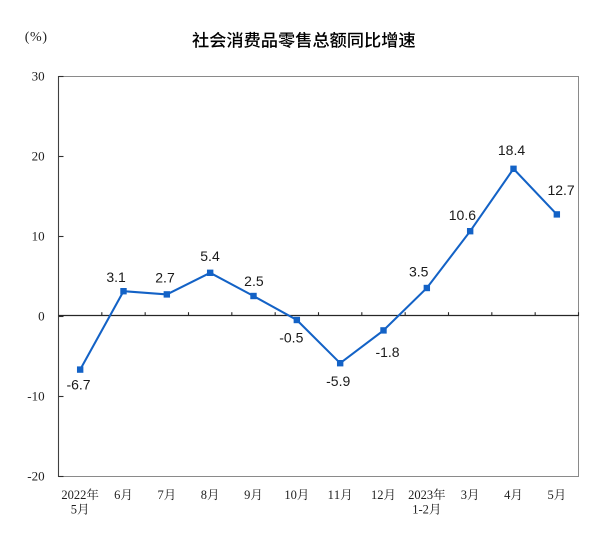  Describe the element at coordinates (117, 495) in the screenshot. I see `svg-text: 6` at that location.